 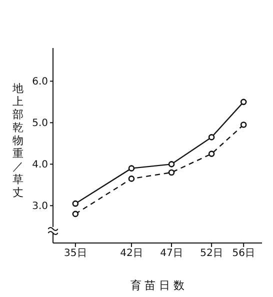 I want to click on x-axis-title: 育 苗 日 数, so click(x=157, y=285).